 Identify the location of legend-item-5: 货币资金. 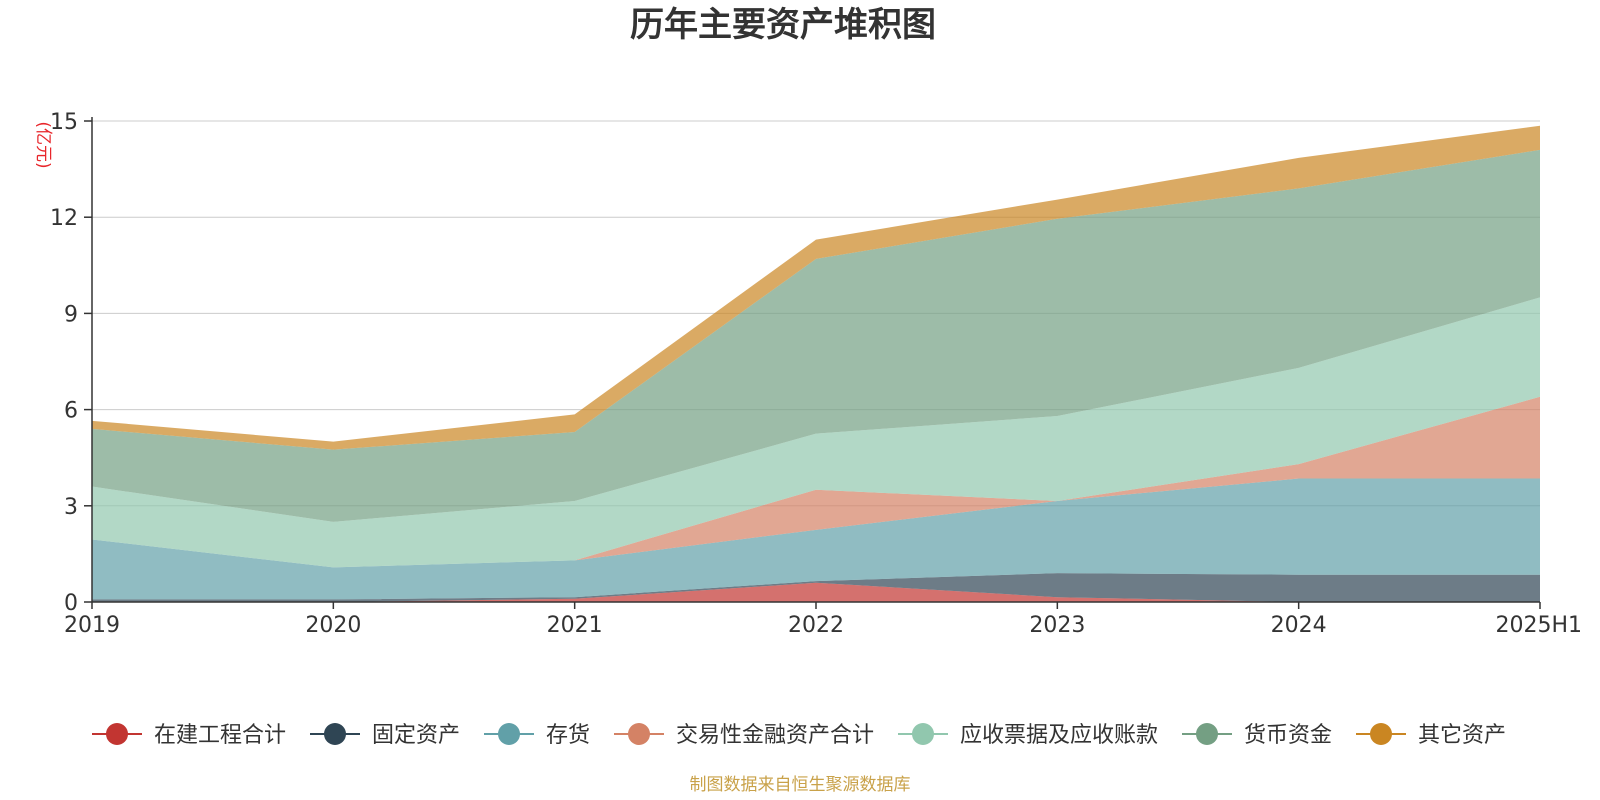
(1257, 735).